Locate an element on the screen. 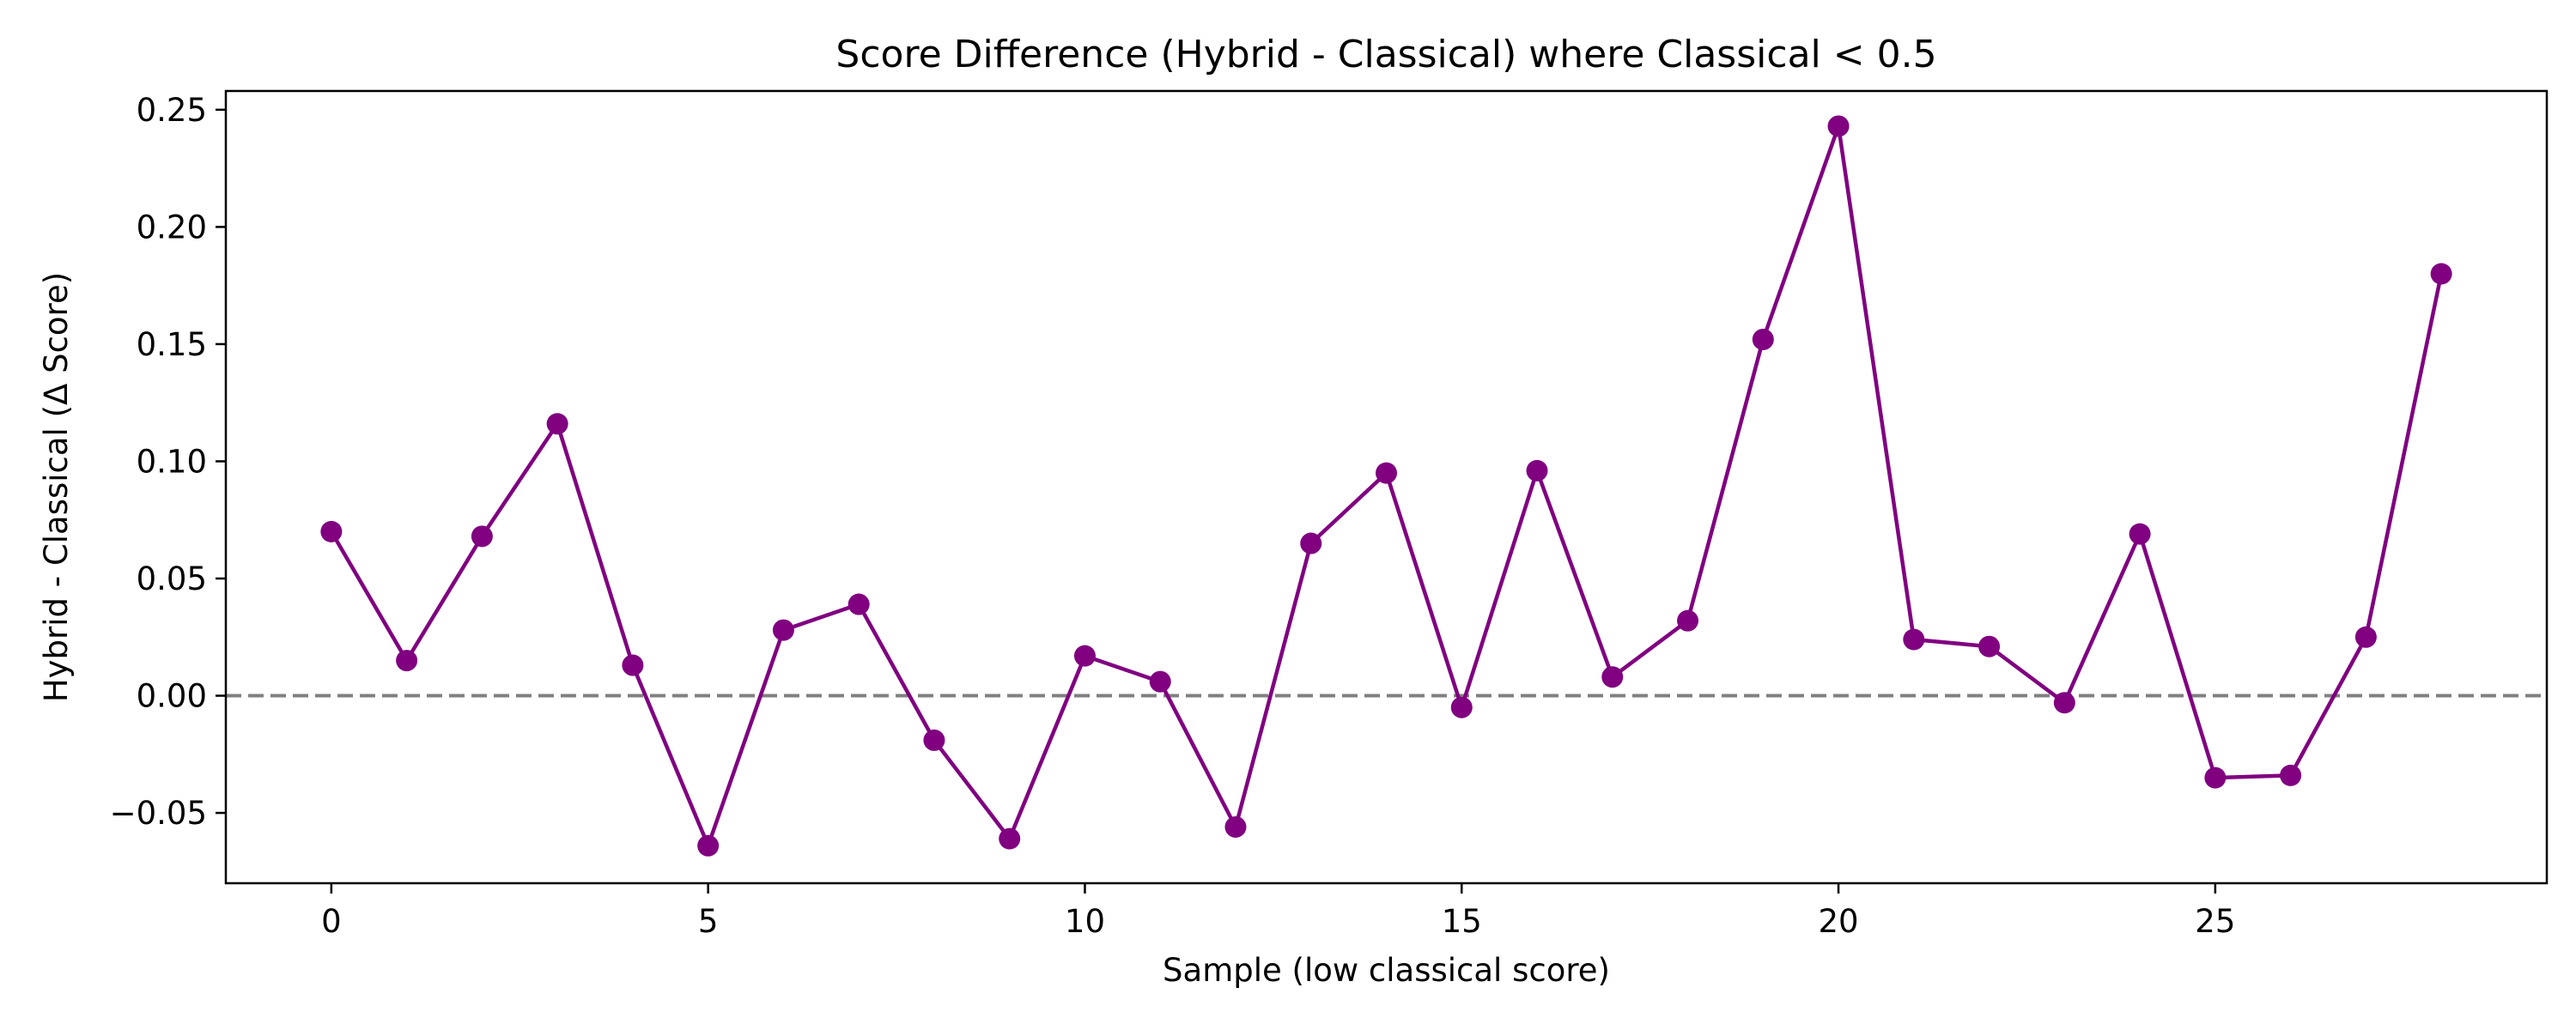  y-axis-label: Hybrid - Classical (Δ Score) is located at coordinates (56, 487).